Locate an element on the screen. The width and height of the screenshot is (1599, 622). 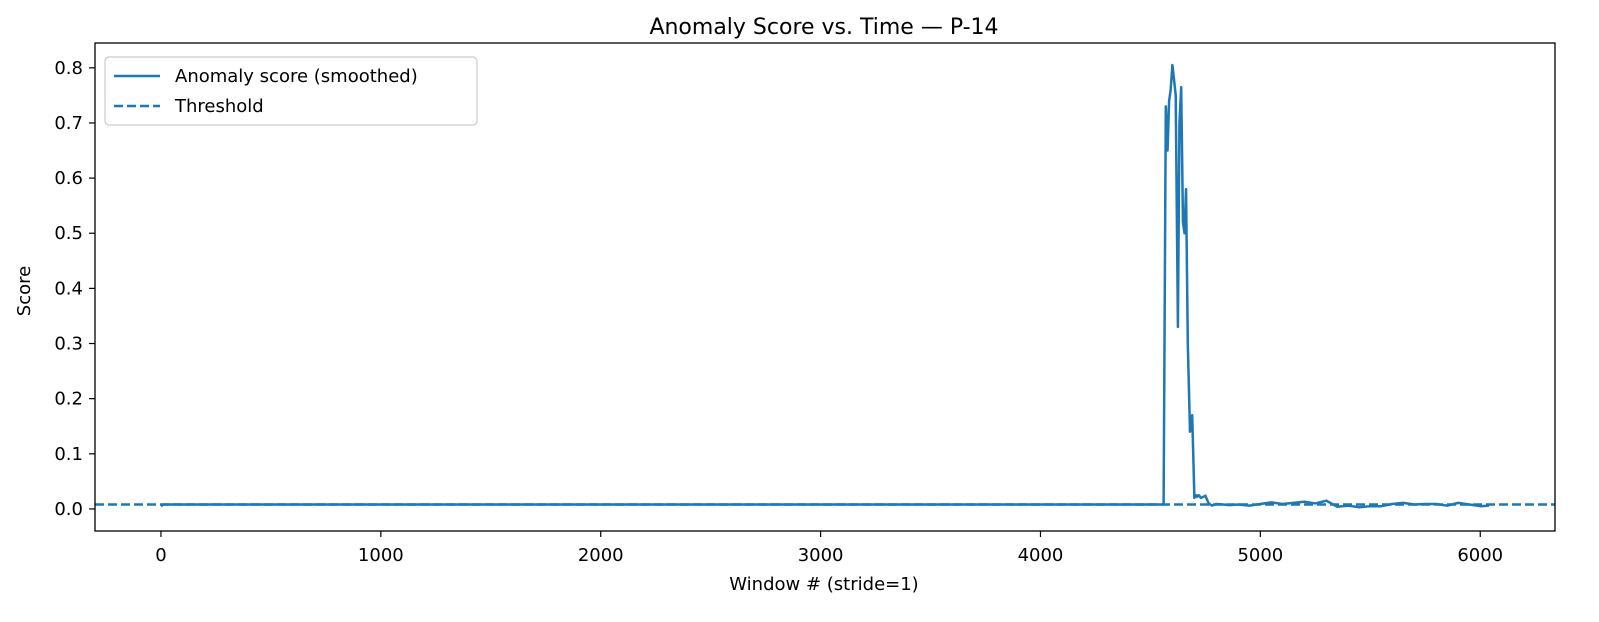
legend: Anomaly score (smoothed) Threshold is located at coordinates (291, 91).